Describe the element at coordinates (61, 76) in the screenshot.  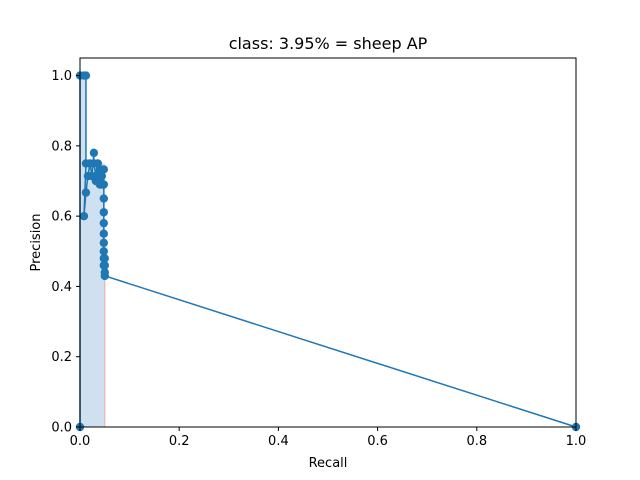
I see `y-tick-label: 1.0` at that location.